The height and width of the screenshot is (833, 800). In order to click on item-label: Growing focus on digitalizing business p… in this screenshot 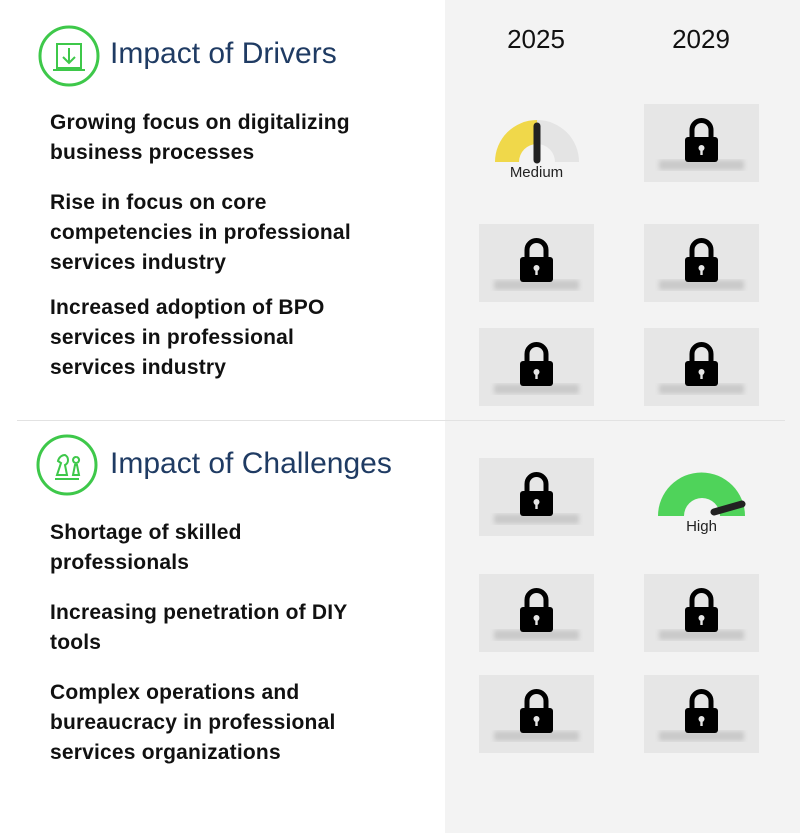, I will do `click(200, 137)`.